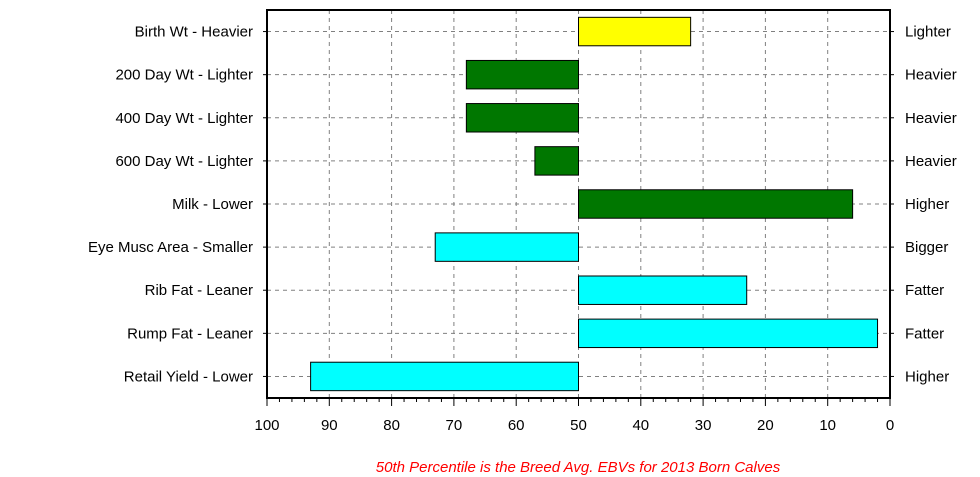  Describe the element at coordinates (578, 425) in the screenshot. I see `x-tick-label: 50` at that location.